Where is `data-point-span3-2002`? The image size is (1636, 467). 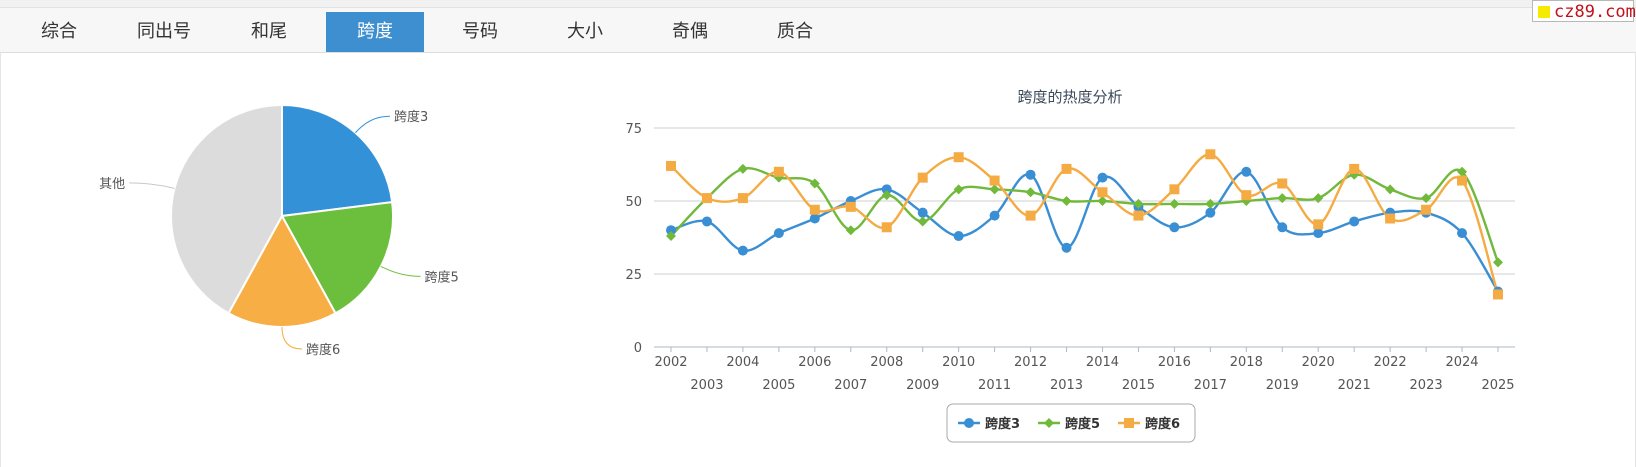
data-point-span3-2002 is located at coordinates (671, 230).